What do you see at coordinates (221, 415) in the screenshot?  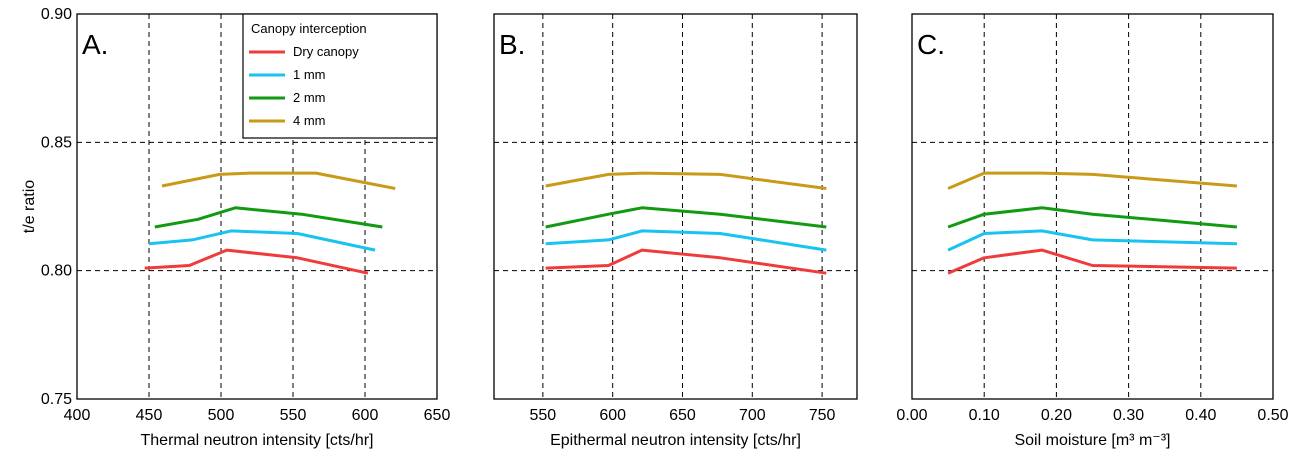 I see `x-tick-label: 500` at bounding box center [221, 415].